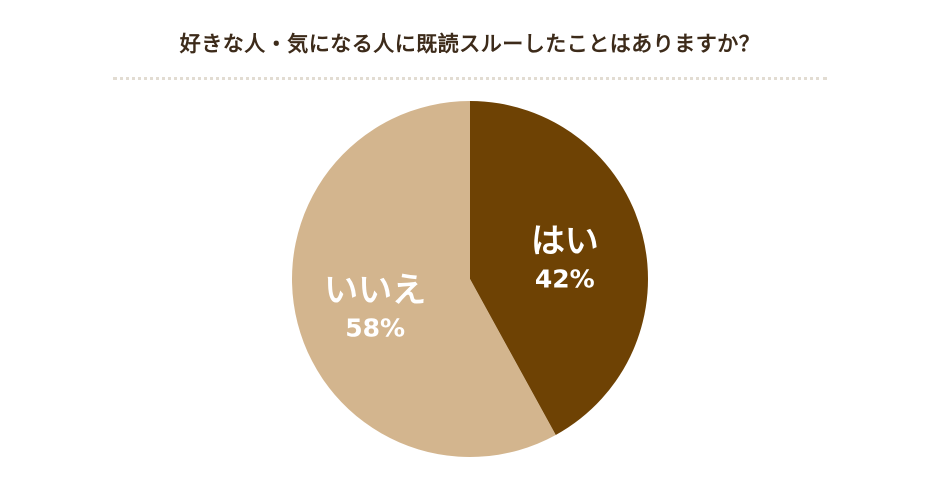 The height and width of the screenshot is (480, 940). I want to click on slice-percent-no: 58%, so click(375, 327).